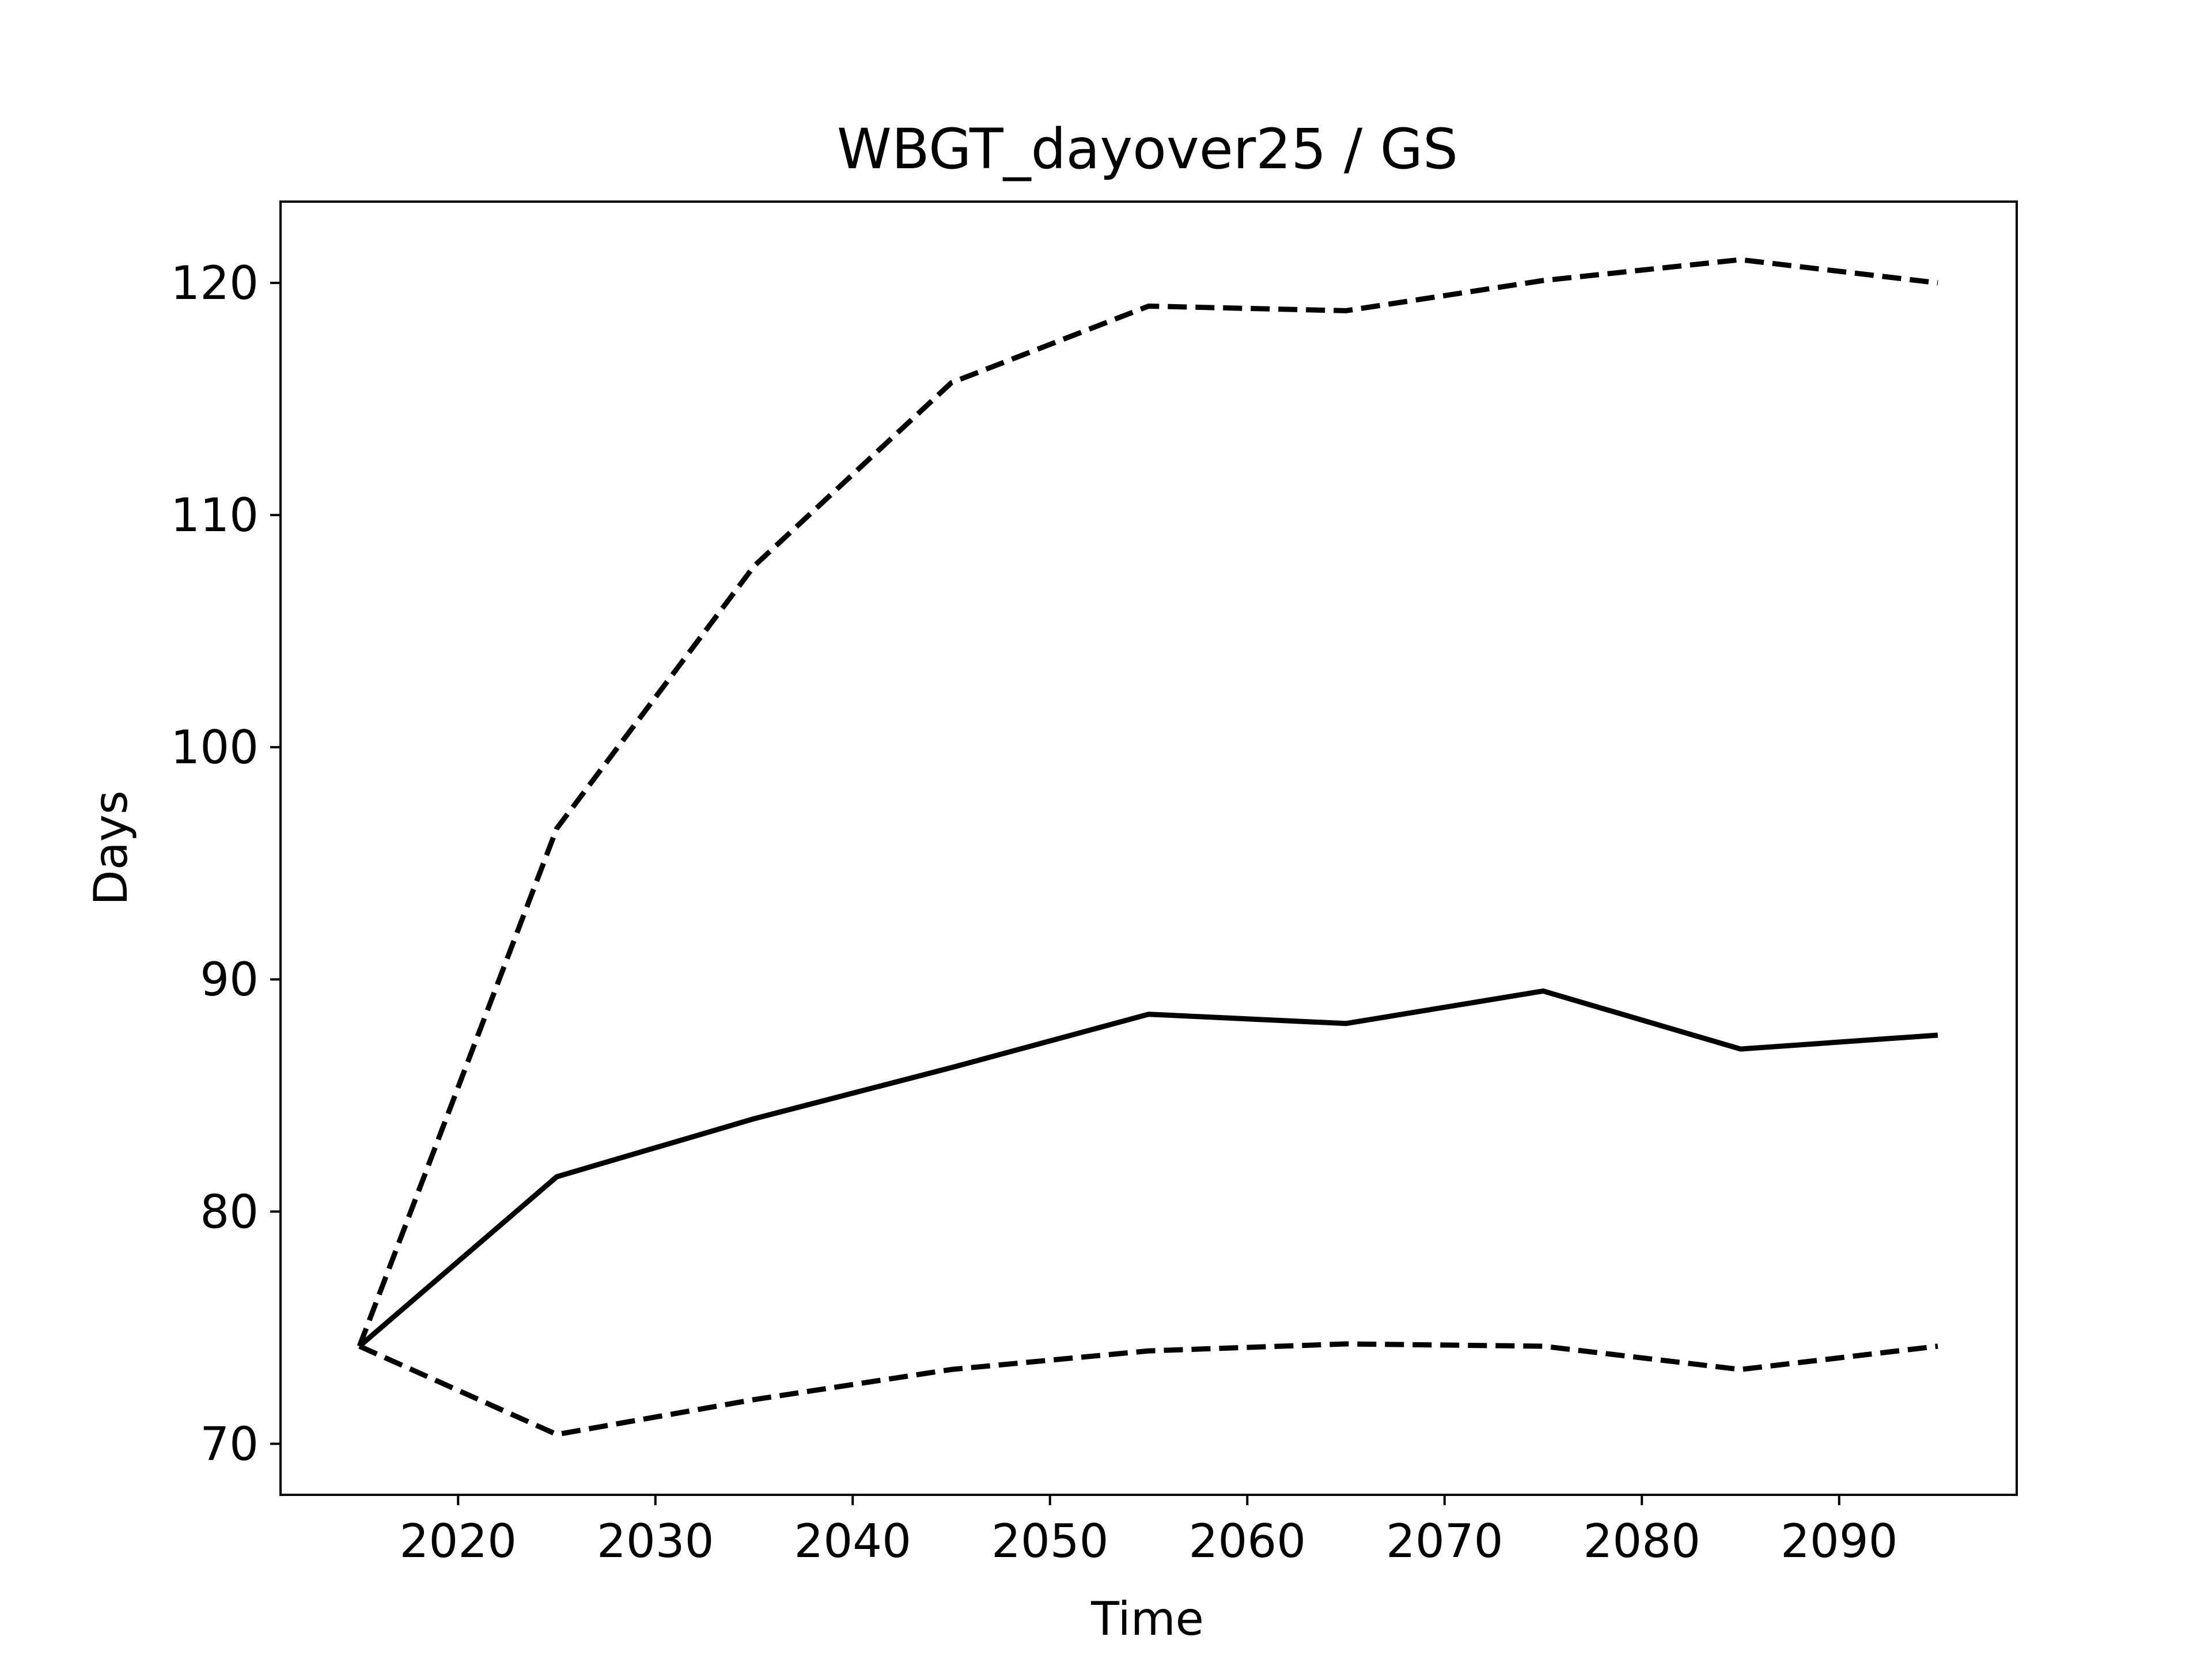  Describe the element at coordinates (1147, 149) in the screenshot. I see `chart-title: WBGT_dayover25 / GS` at that location.